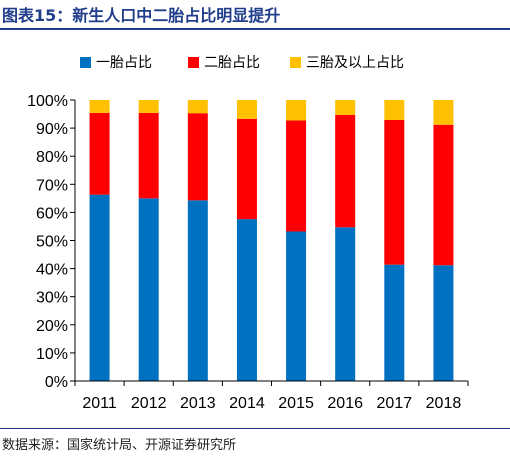 This screenshot has height=458, width=510. What do you see at coordinates (99, 403) in the screenshot?
I see `x-tick-label: 2011` at bounding box center [99, 403].